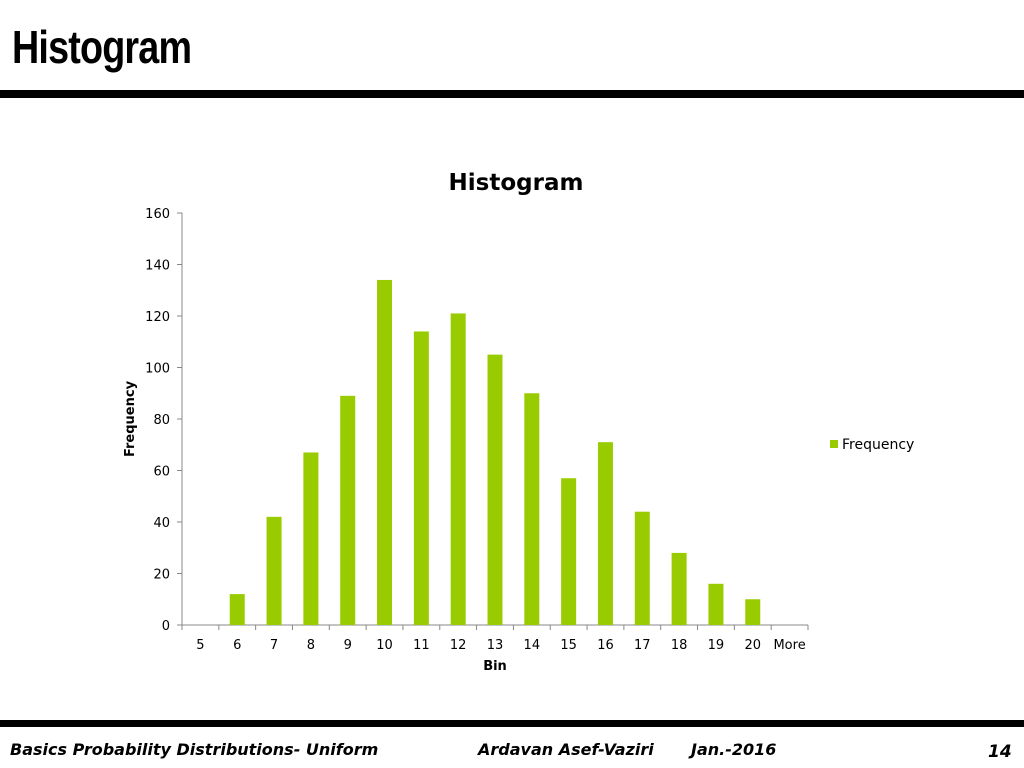  I want to click on legend: Frequency, so click(872, 445).